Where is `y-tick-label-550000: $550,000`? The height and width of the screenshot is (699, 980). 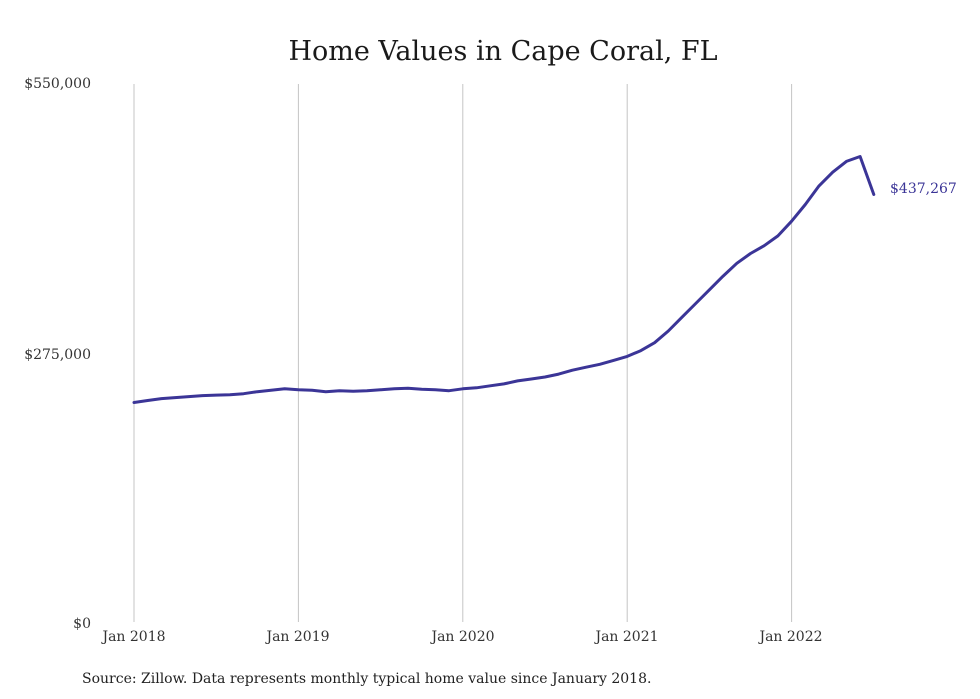
y-tick-label-550000: $550,000 is located at coordinates (57, 84).